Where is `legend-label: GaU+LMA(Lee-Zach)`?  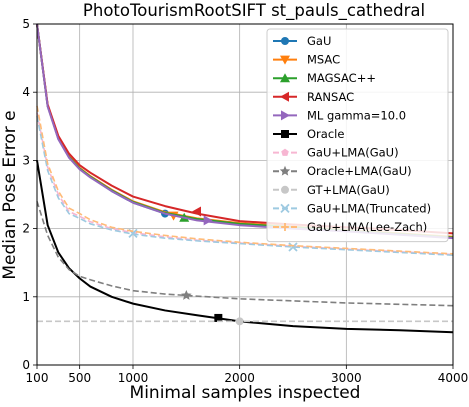 legend-label: GaU+LMA(Lee-Zach) is located at coordinates (367, 227).